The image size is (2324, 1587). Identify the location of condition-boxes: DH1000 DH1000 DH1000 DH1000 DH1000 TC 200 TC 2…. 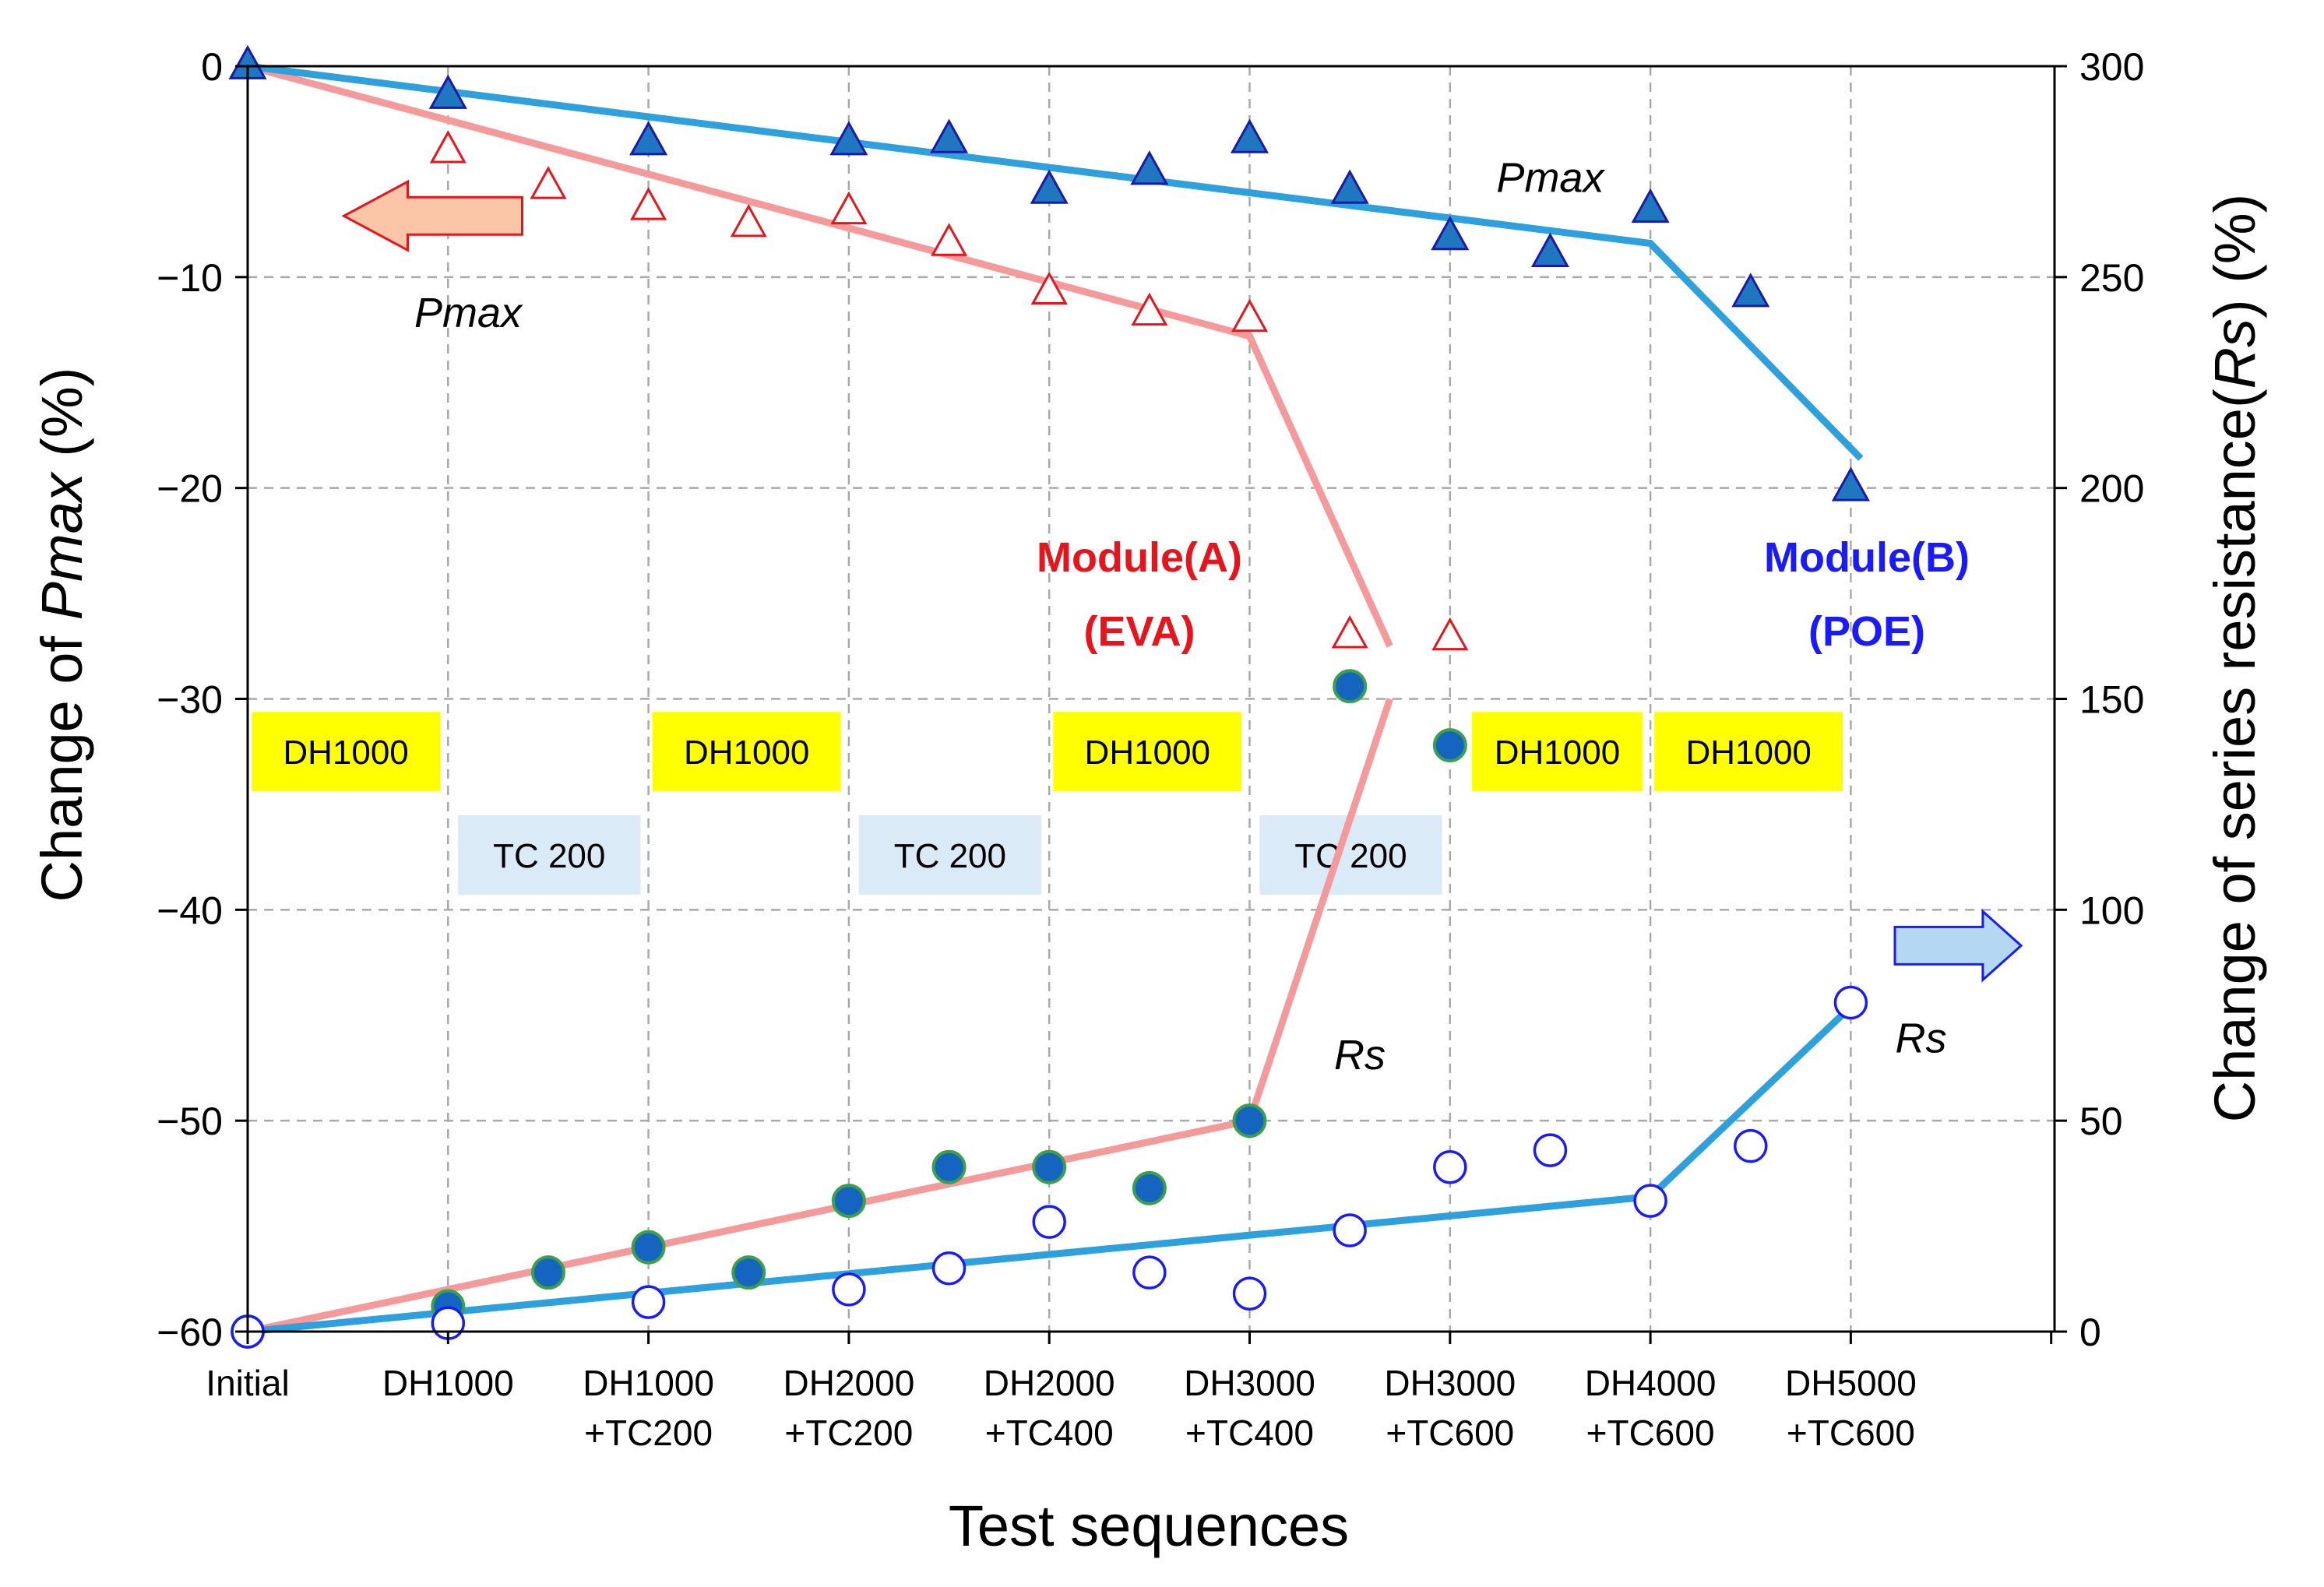
(1047, 803).